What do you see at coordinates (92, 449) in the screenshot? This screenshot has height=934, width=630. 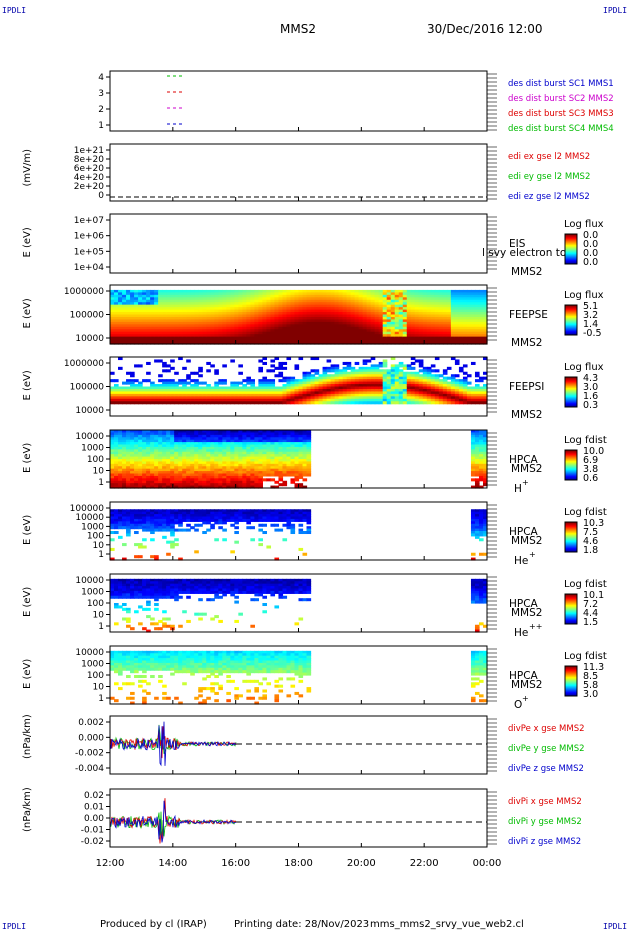 I see `y-tick-label: 1000` at bounding box center [92, 449].